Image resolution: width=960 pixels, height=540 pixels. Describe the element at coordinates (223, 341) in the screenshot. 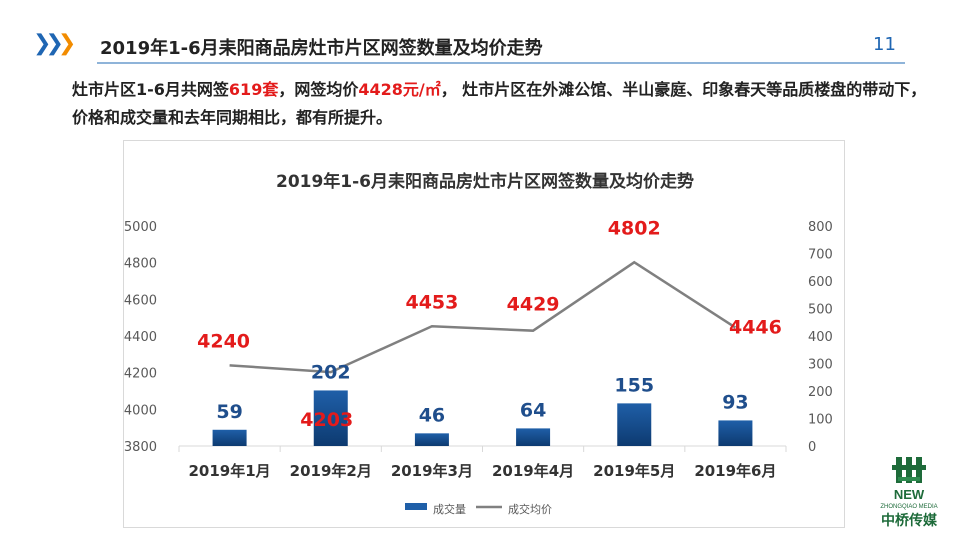

I see `line-data-label: 4240` at that location.